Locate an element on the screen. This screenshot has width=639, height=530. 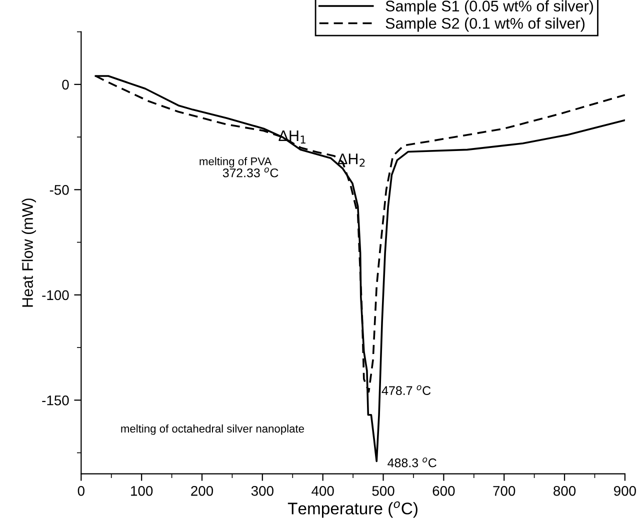
x-tick-label: 600 is located at coordinates (443, 491).